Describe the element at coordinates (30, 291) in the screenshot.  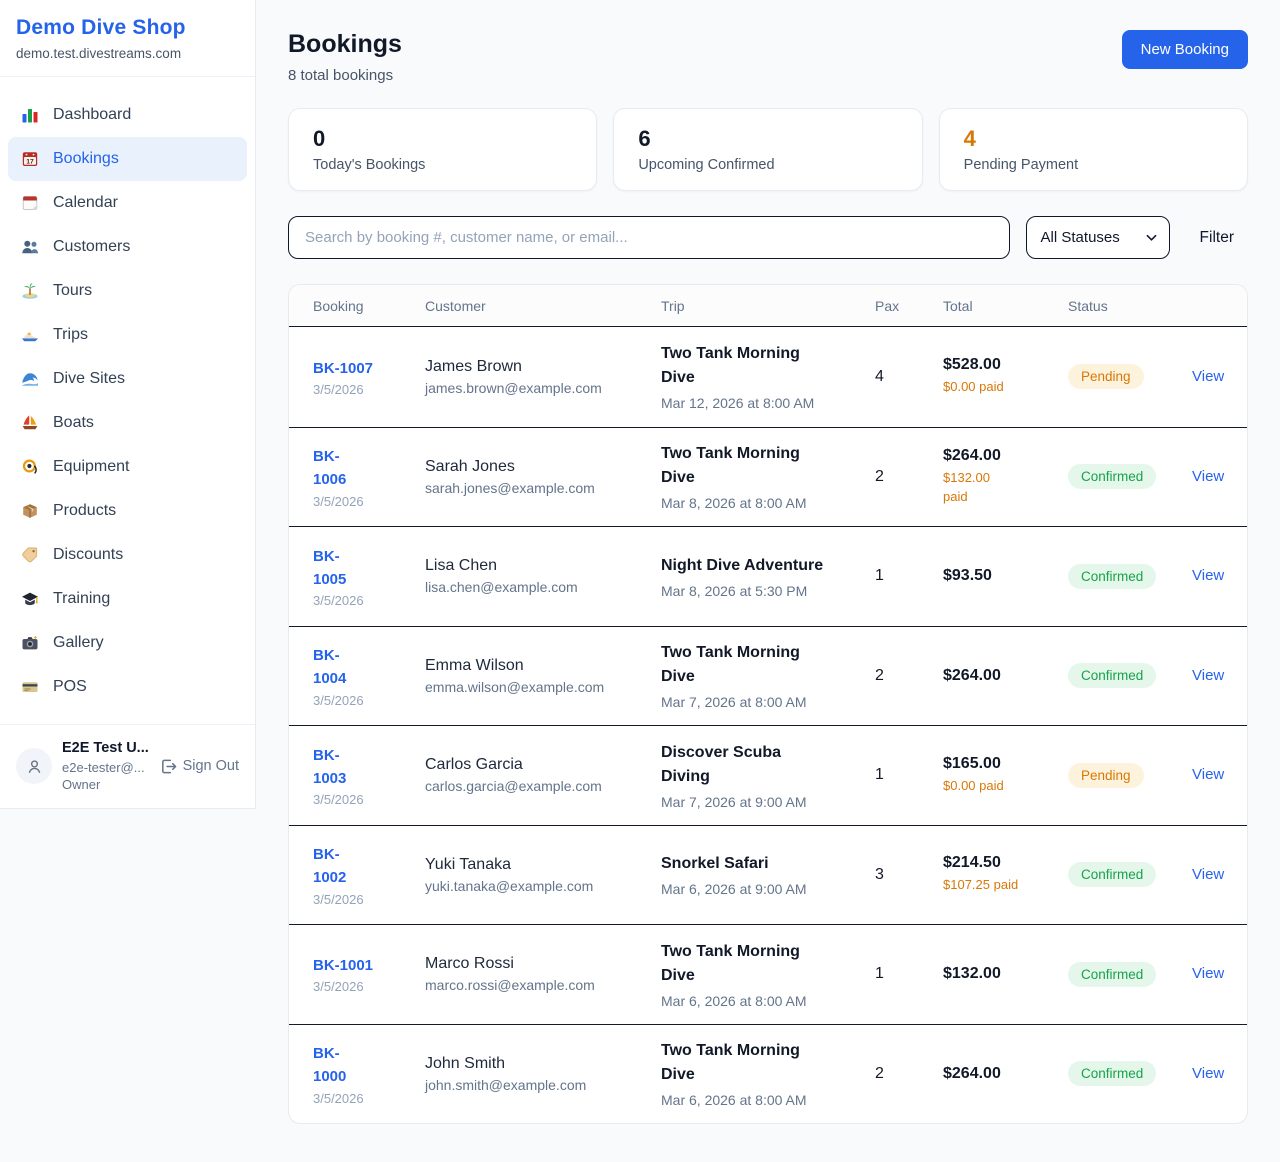
I see `island-icon` at that location.